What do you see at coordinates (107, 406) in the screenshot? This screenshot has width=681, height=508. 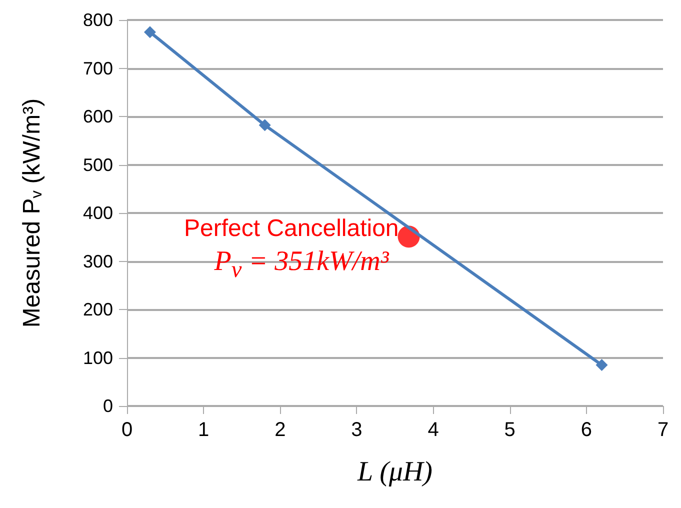 I see `y-tick-label: 0` at bounding box center [107, 406].